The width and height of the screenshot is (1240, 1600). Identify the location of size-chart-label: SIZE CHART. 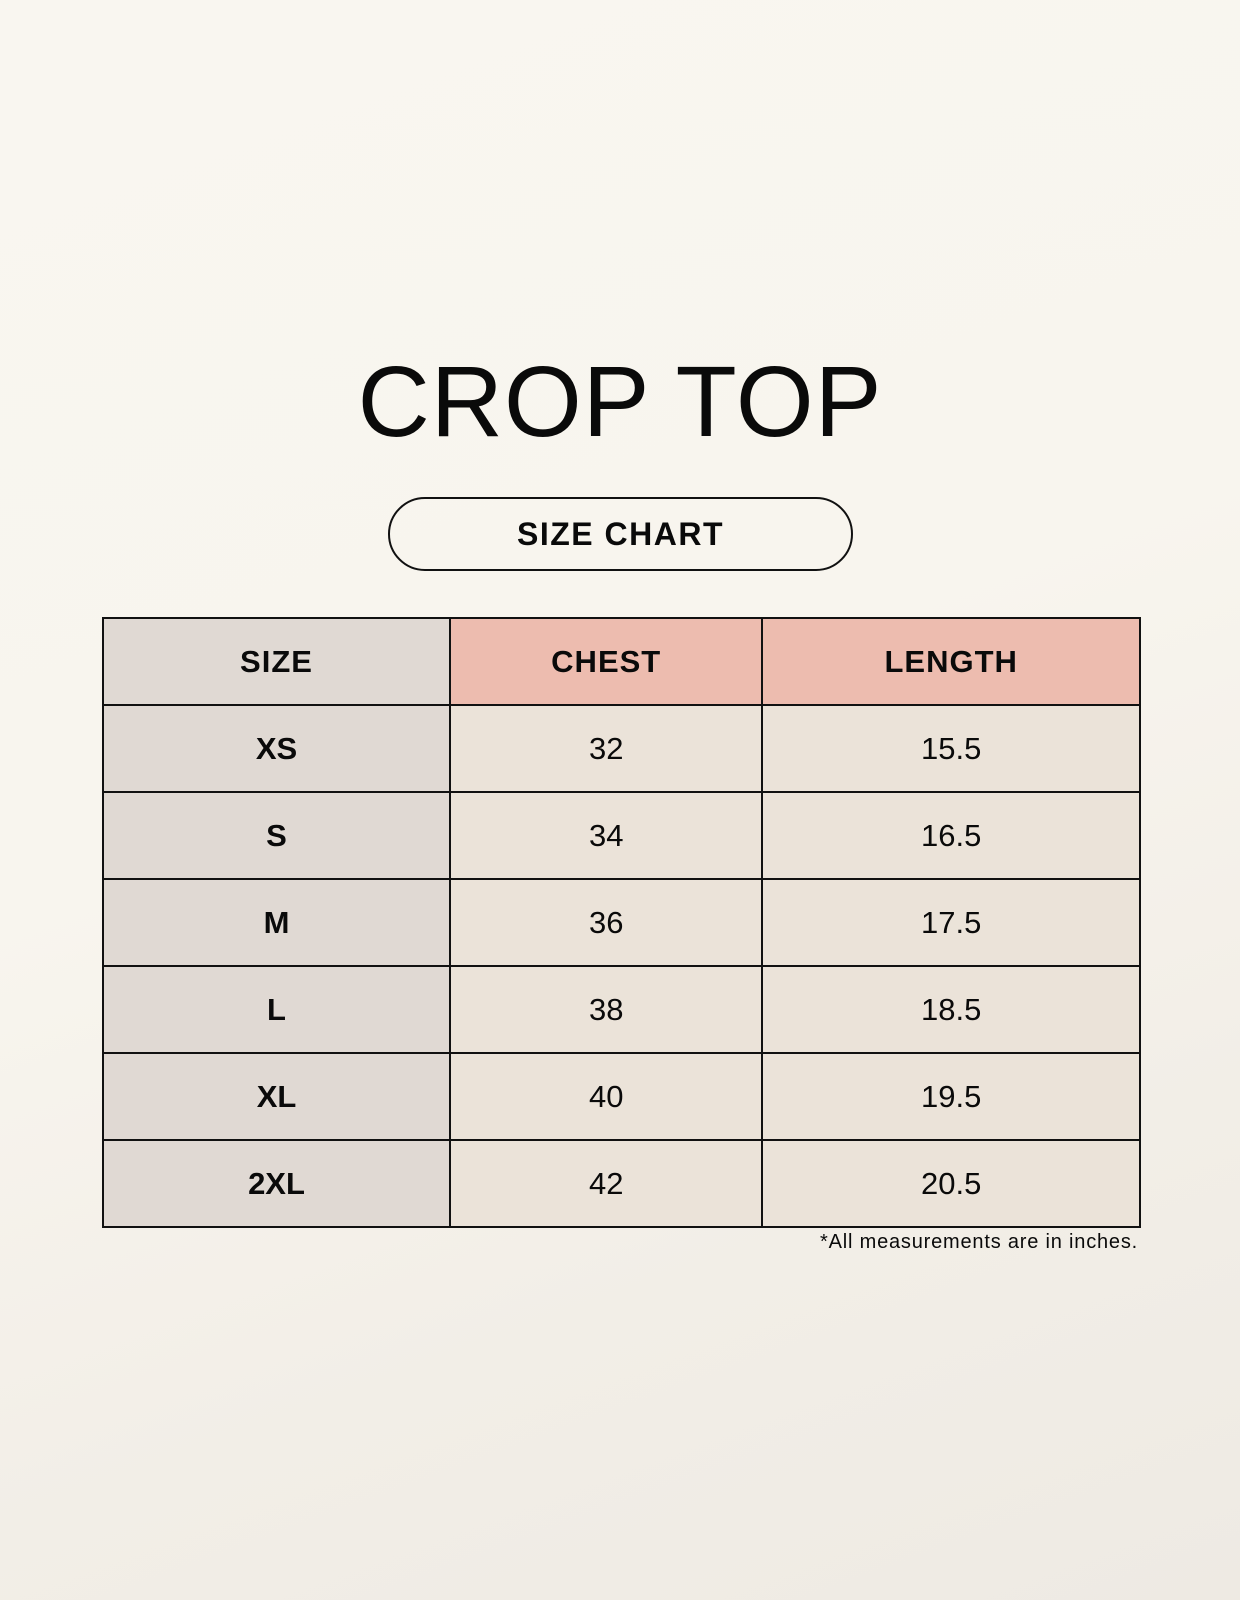
(620, 534).